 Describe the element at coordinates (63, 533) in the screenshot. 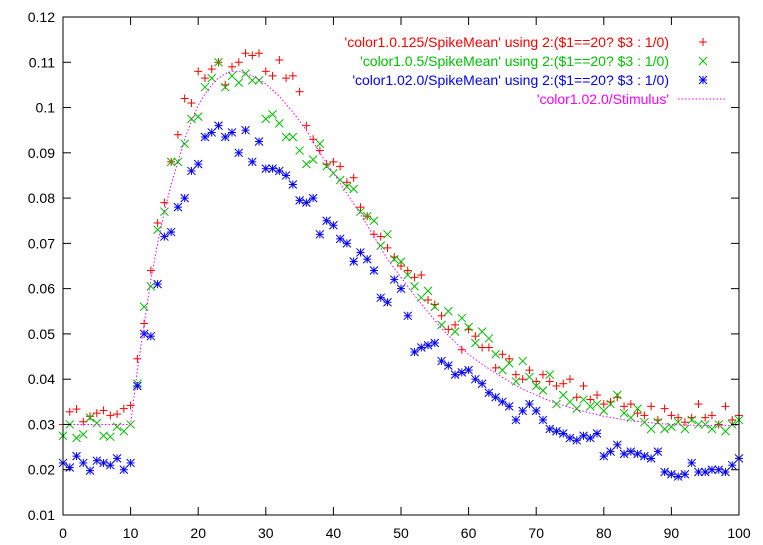

I see `x-tick-label: 0` at that location.